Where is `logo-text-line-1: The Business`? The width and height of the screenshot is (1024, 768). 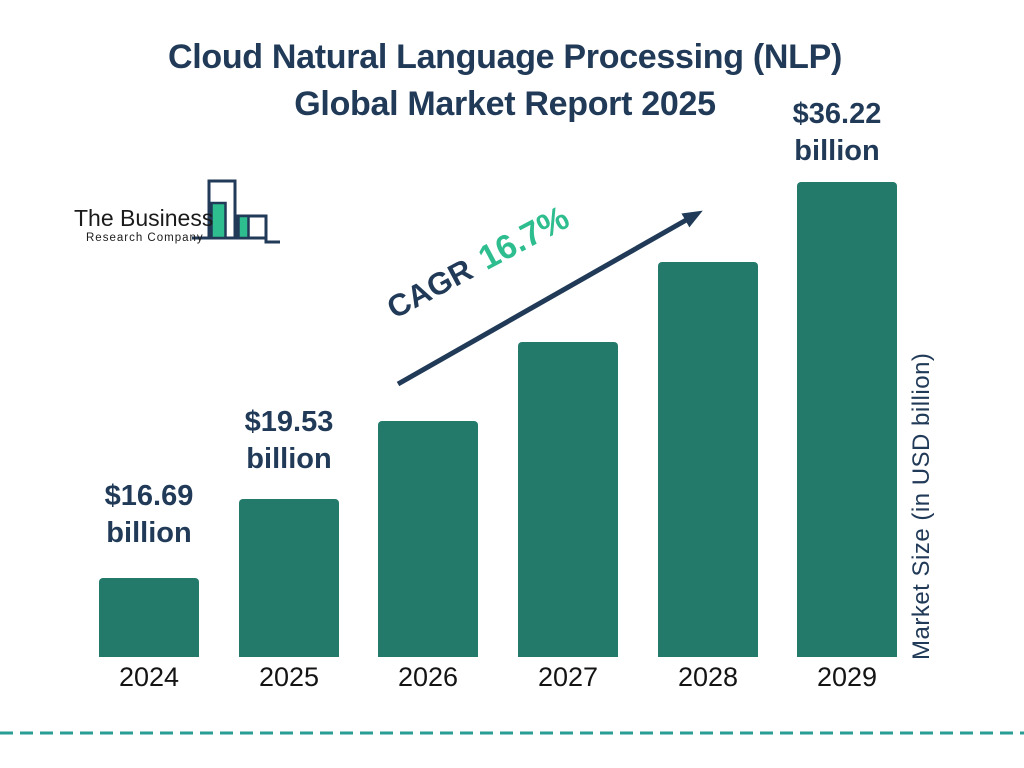 logo-text-line-1: The Business is located at coordinates (143, 218).